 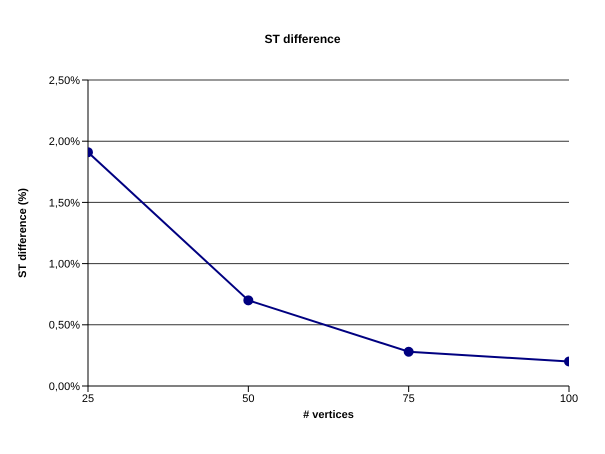 I want to click on x-tick-label: 75, so click(x=408, y=398).